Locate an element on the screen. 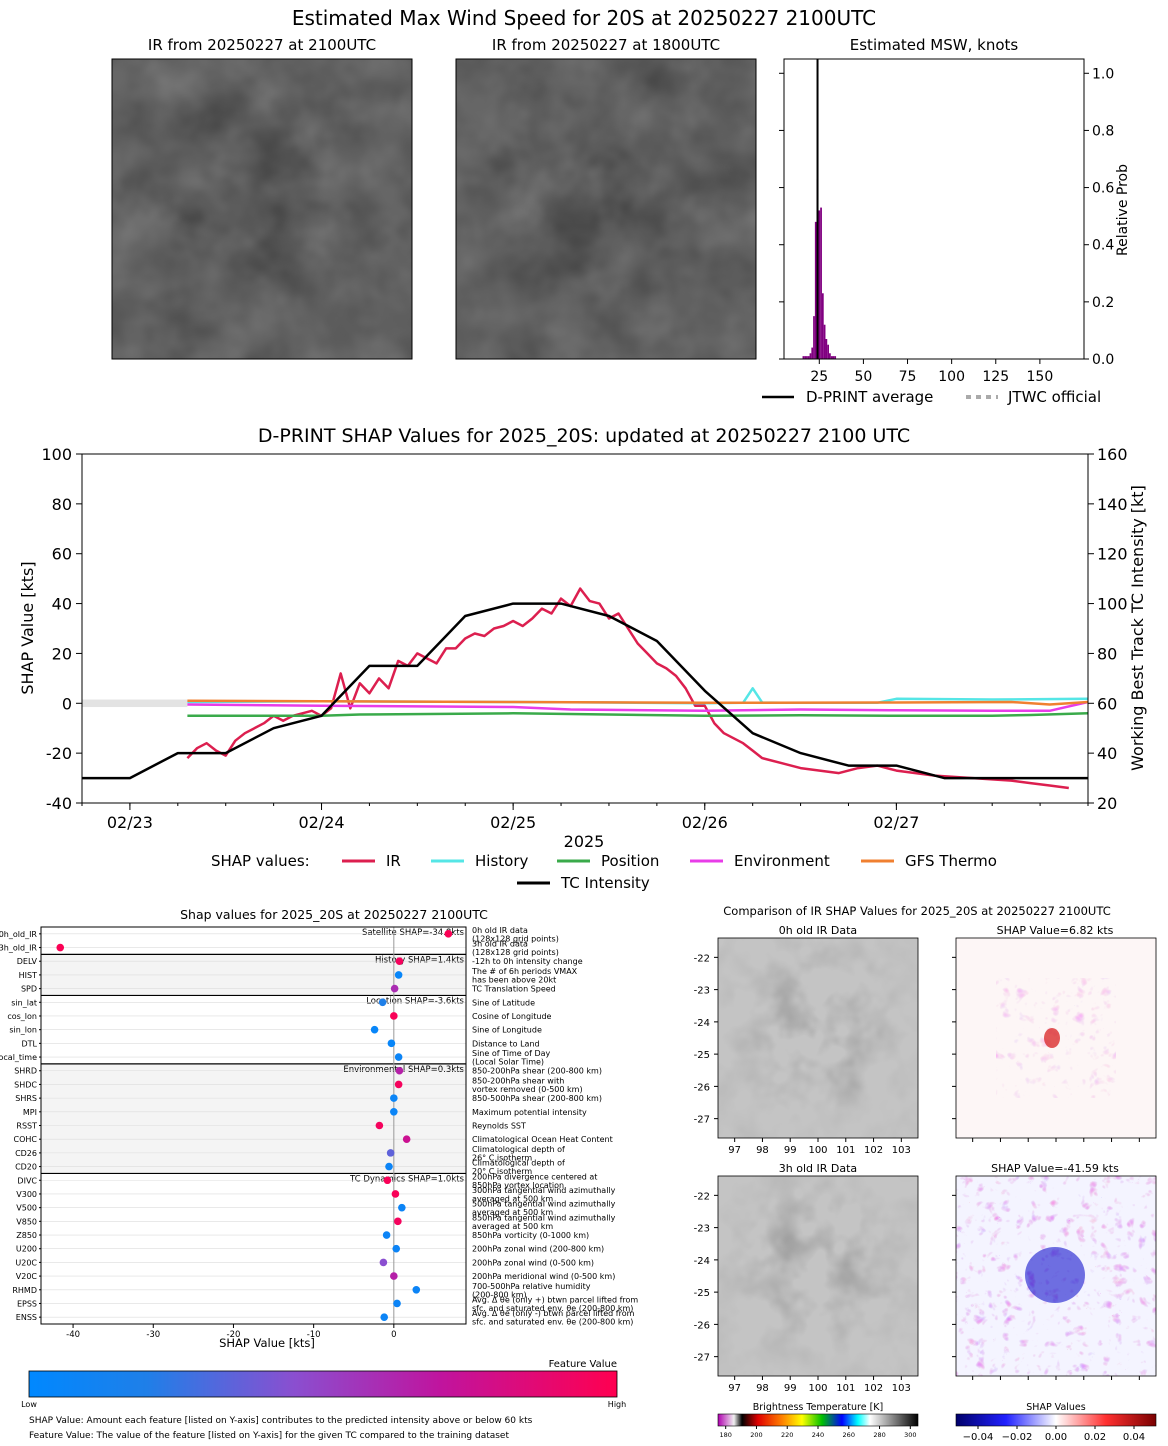 Image resolution: width=1168 pixels, height=1446 pixels. main-y2tick-label: 40 is located at coordinates (1107, 753).